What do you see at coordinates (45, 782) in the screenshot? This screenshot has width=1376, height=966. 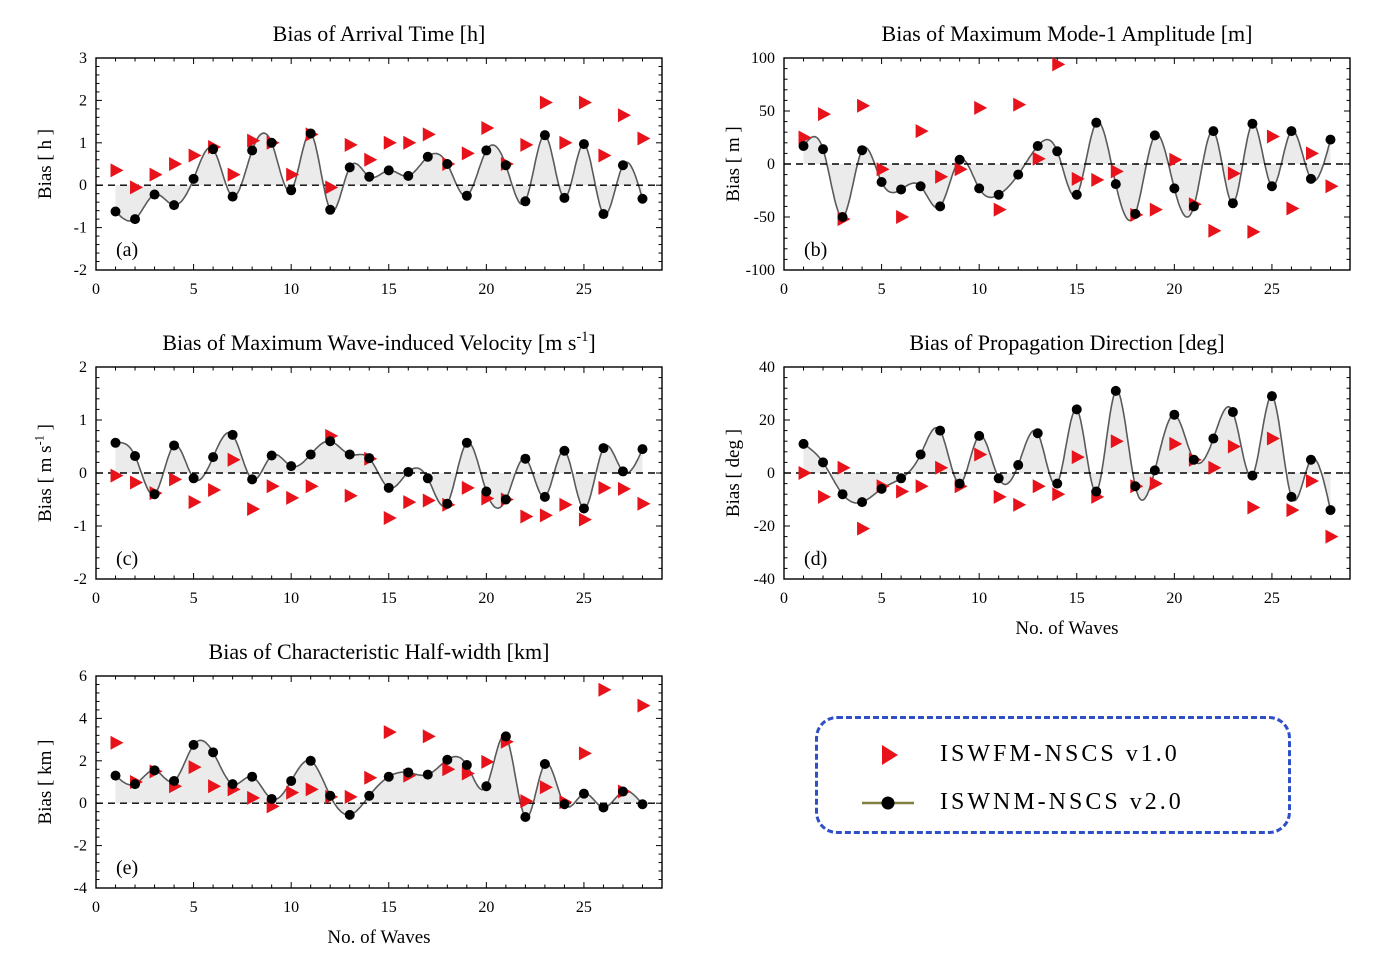 I see `y-axis-label-e: Bias [ km ]` at bounding box center [45, 782].